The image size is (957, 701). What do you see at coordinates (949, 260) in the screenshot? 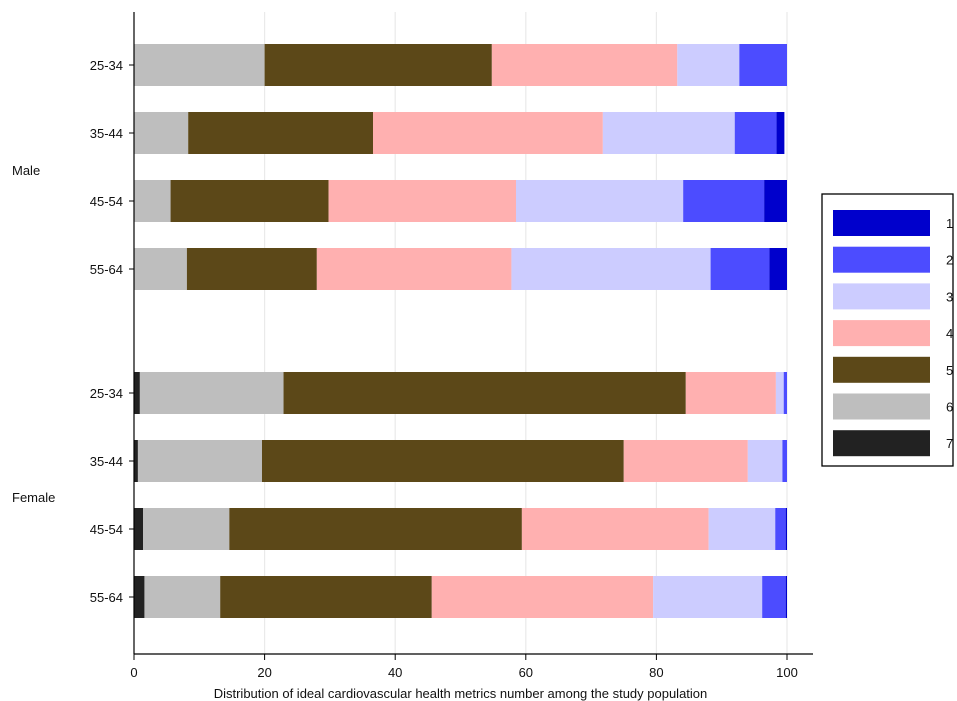
I see `legend-label-2: 2` at bounding box center [949, 260].